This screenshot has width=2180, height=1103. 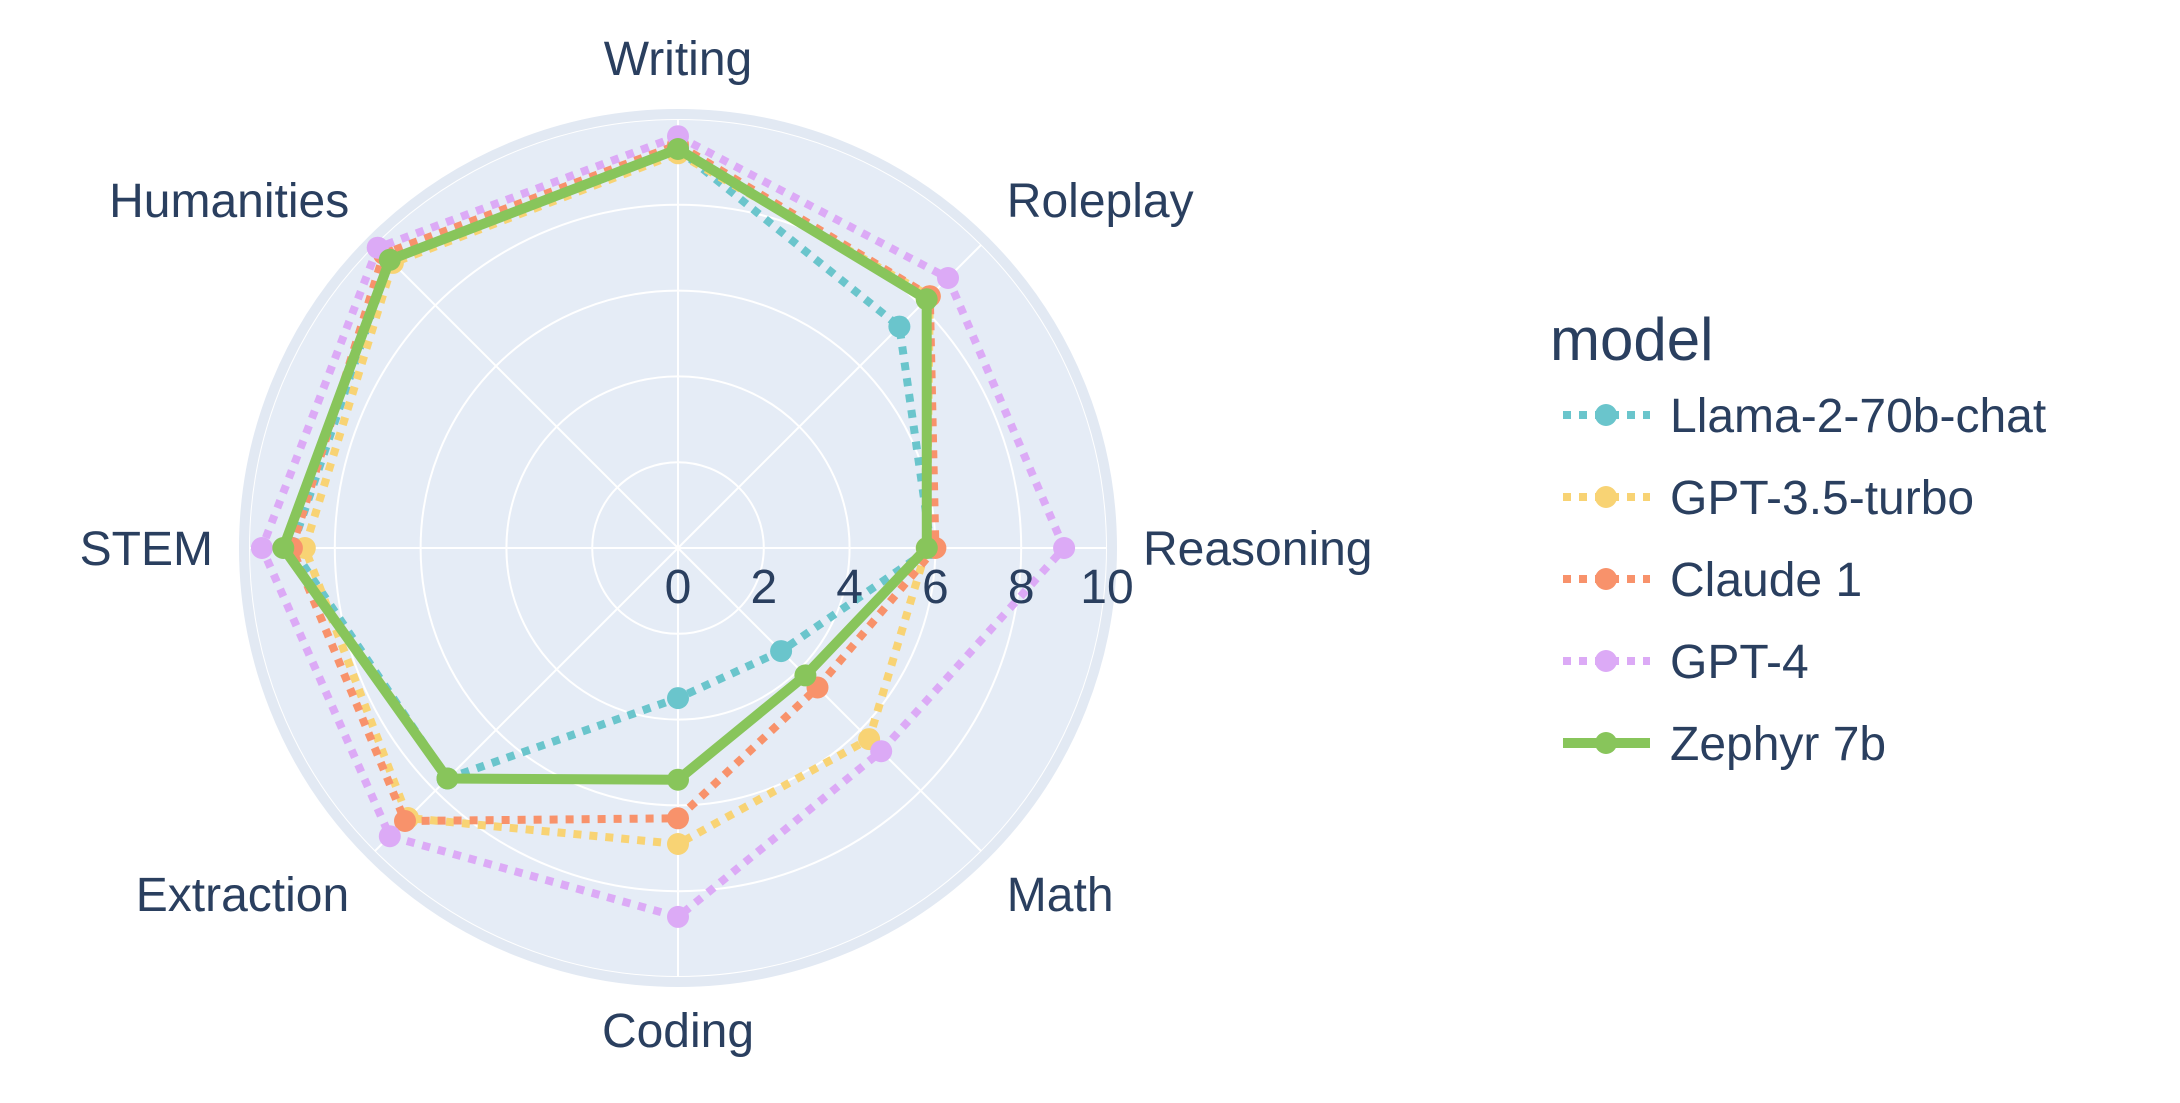 What do you see at coordinates (1606, 743) in the screenshot?
I see `legend-swatch-marker-zephyr-7b` at bounding box center [1606, 743].